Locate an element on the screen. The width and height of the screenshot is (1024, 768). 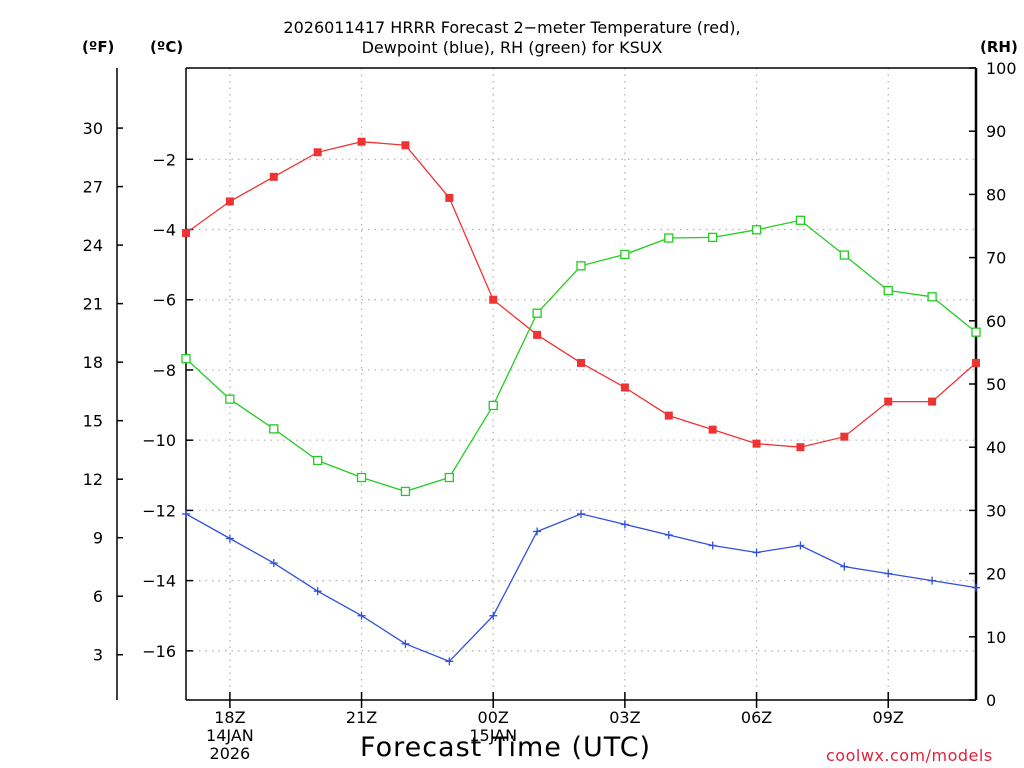
x-axis-title: Forecast Time (UTC) is located at coordinates (506, 747).